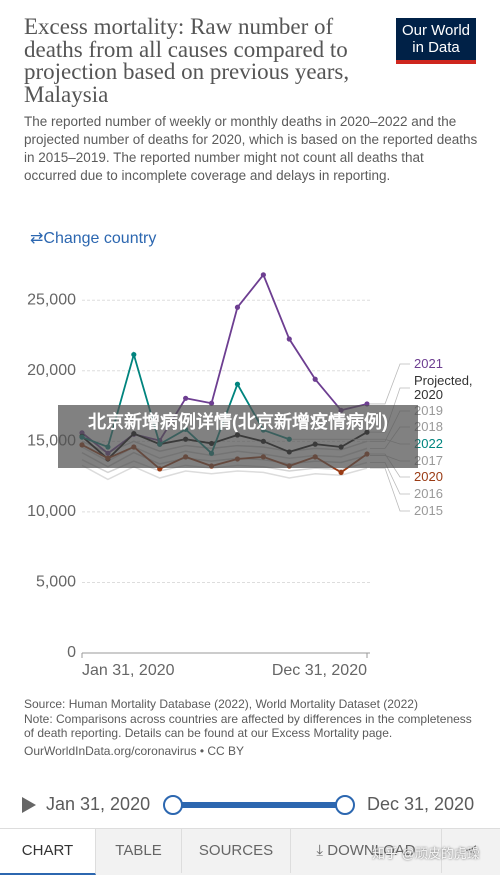 The image size is (500, 875). What do you see at coordinates (100, 238) in the screenshot?
I see `change-country-label: Change country` at bounding box center [100, 238].